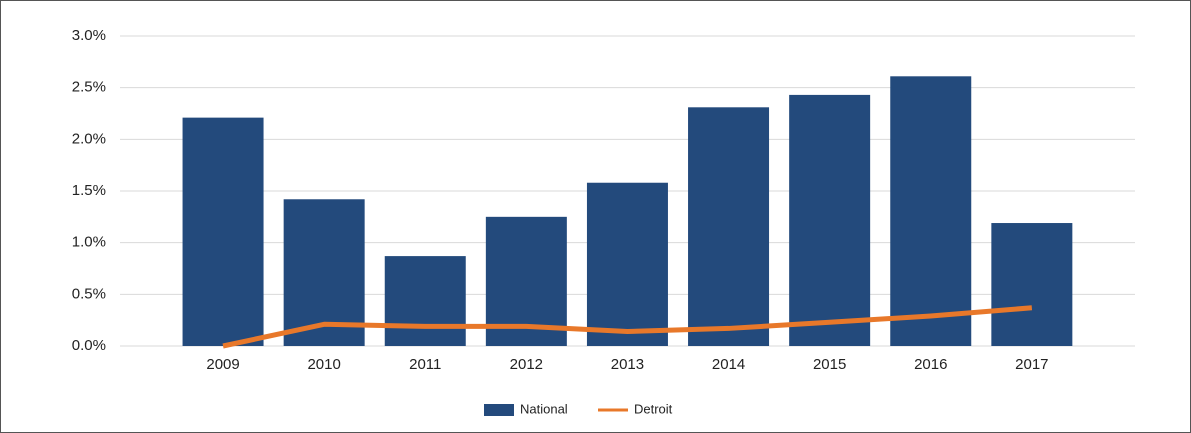 The height and width of the screenshot is (433, 1191). I want to click on x-tick-label: 2014, so click(728, 364).